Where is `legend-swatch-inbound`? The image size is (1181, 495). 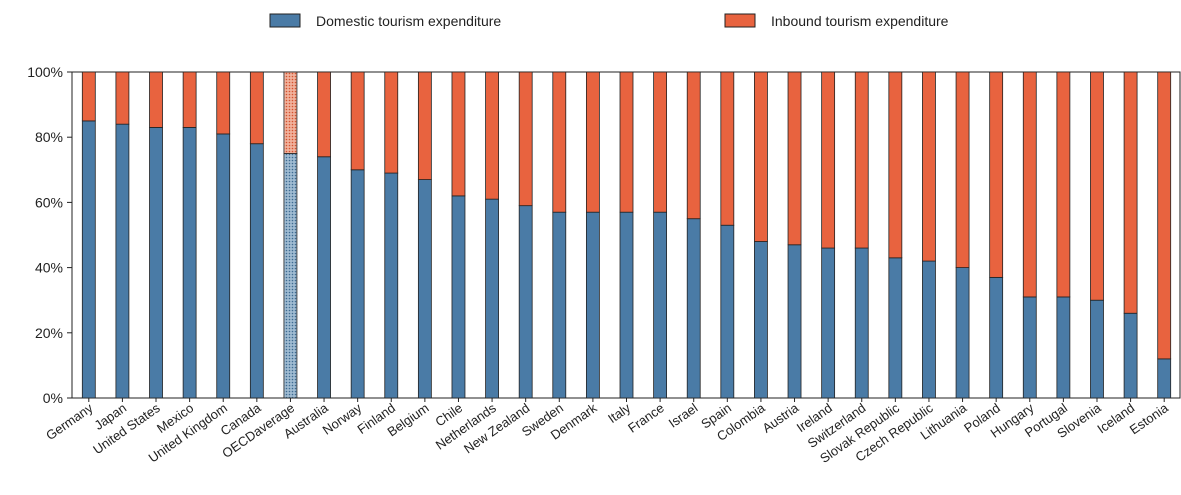
legend-swatch-inbound is located at coordinates (740, 20).